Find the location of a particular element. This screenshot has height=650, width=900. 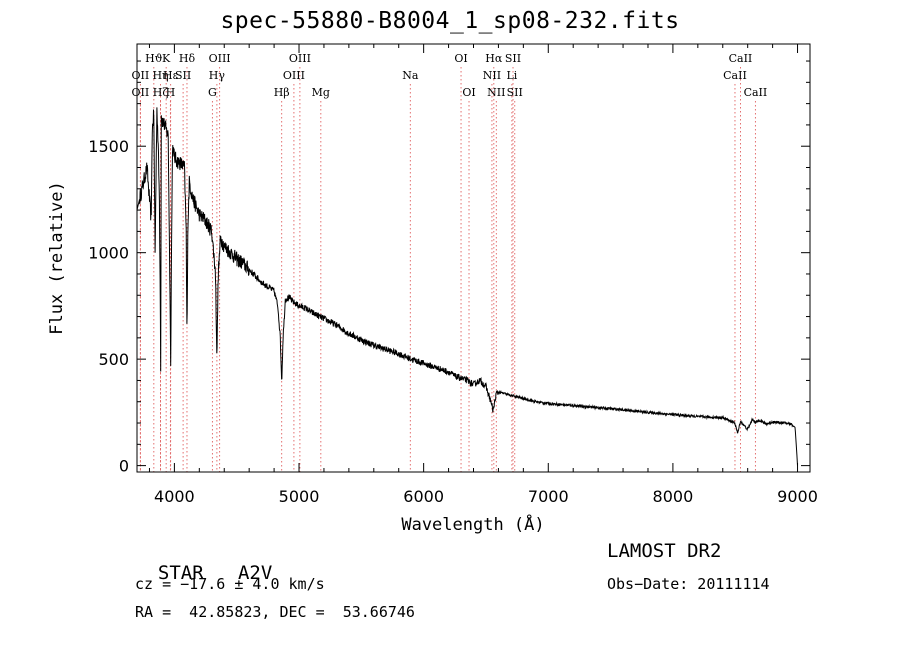

spectral-line-label: Hβ is located at coordinates (282, 92).